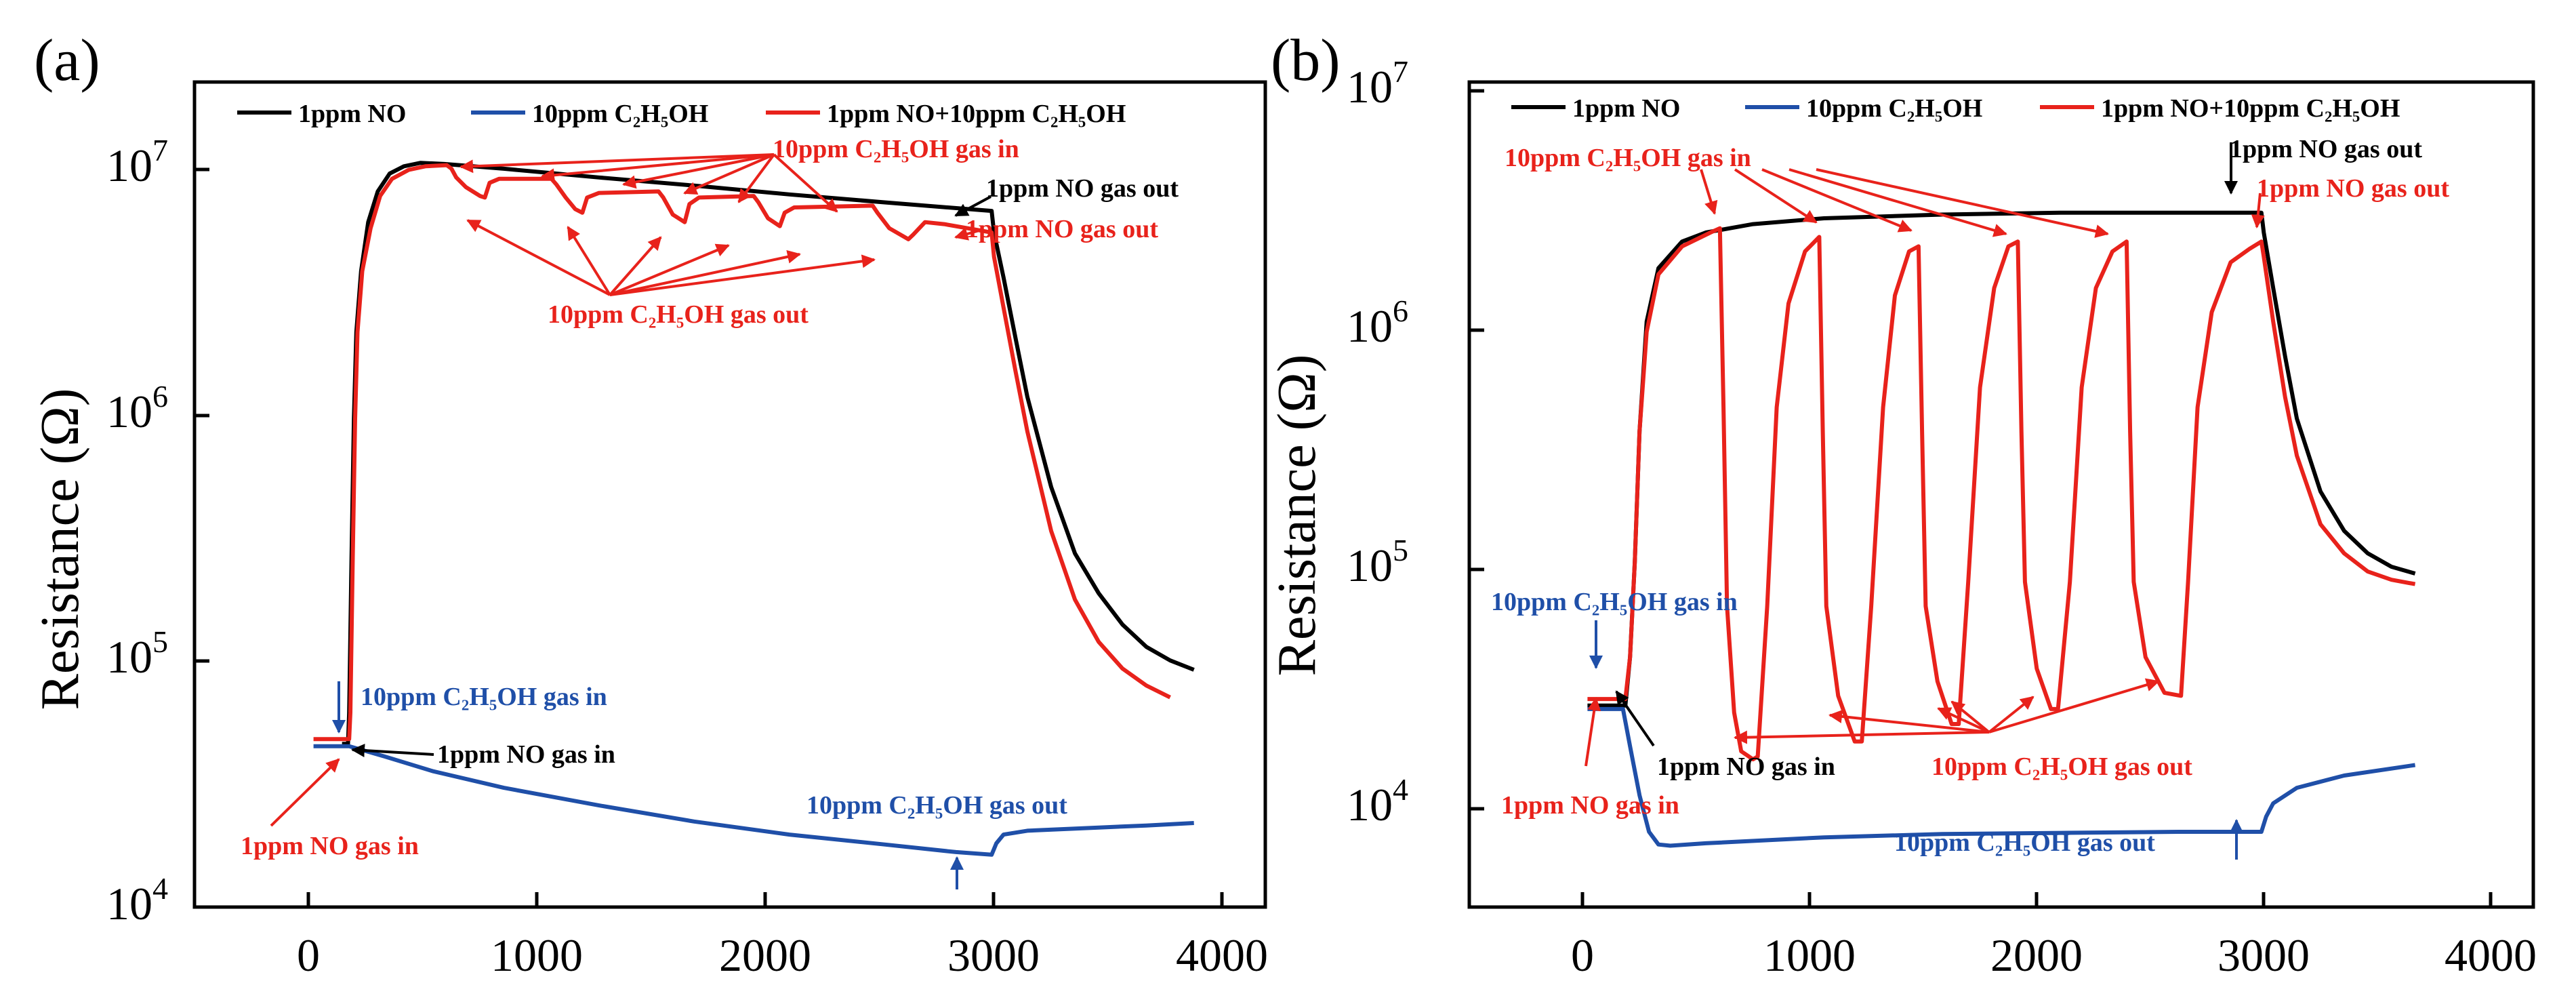 The height and width of the screenshot is (1004, 2576). I want to click on panel-label-b: (b), so click(1306, 61).